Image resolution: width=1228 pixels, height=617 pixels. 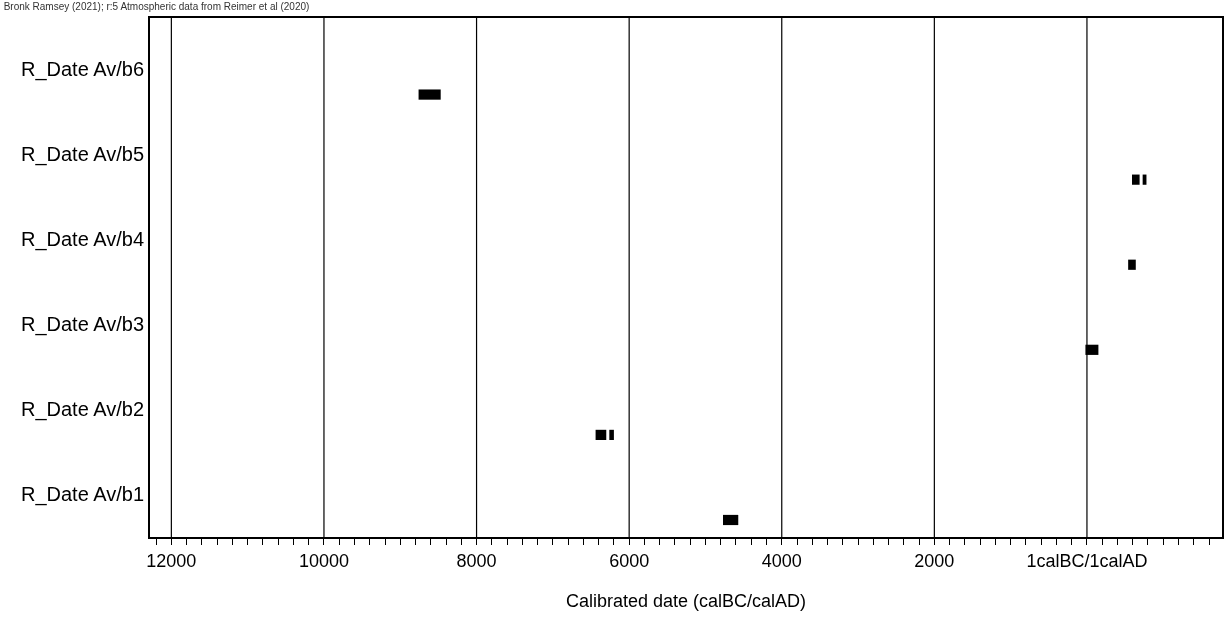 I want to click on y-tick-label: R_Date Av/b4, so click(x=82, y=240).